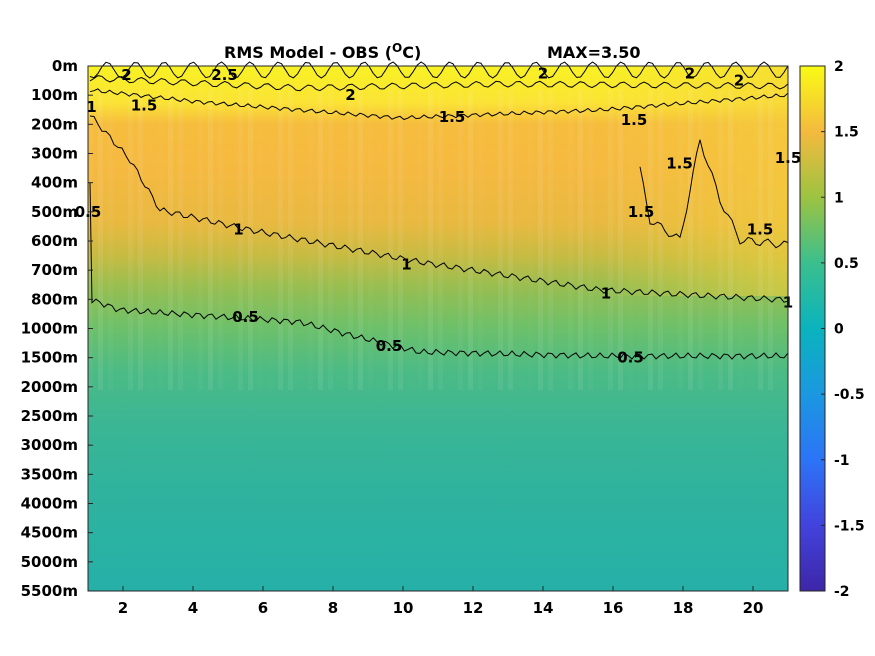 This screenshot has width=875, height=656. Describe the element at coordinates (54, 212) in the screenshot. I see `y-tick-label: 500m` at that location.